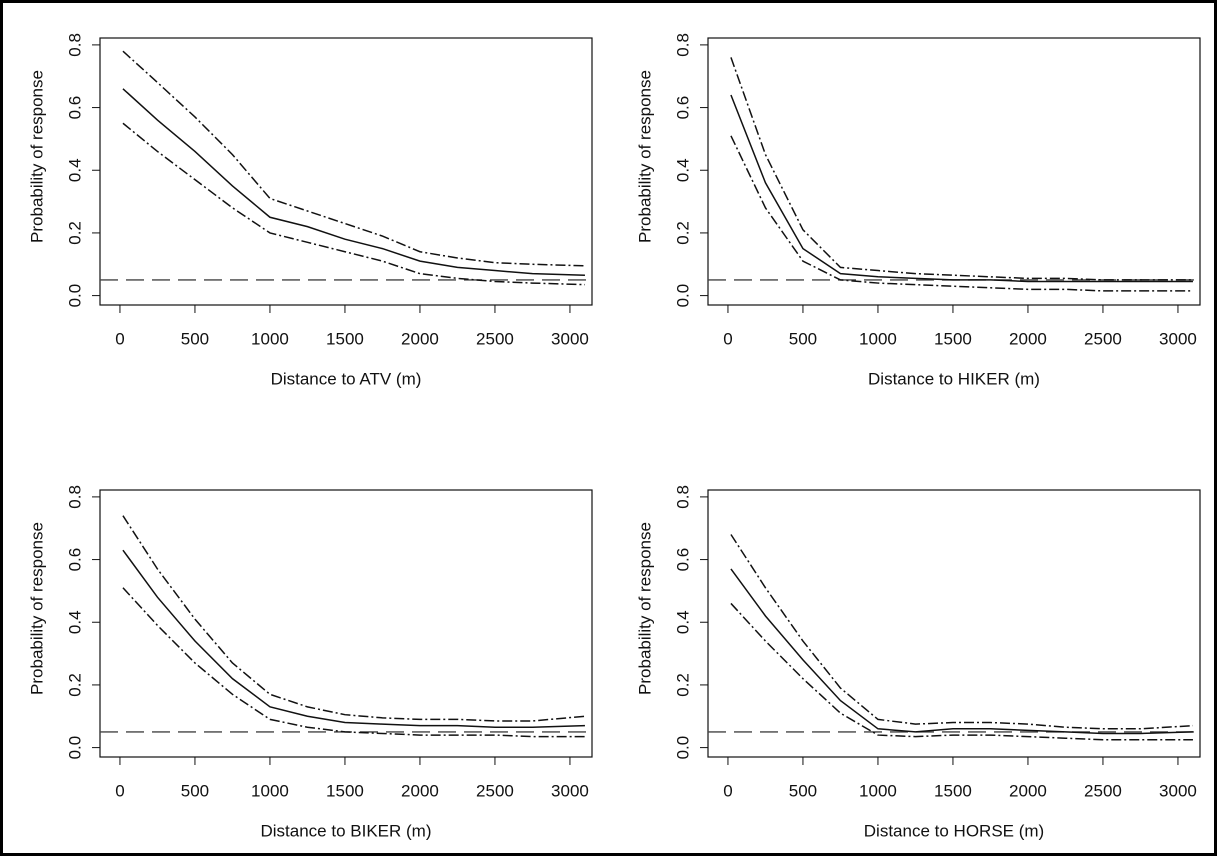 This screenshot has height=856, width=1217. I want to click on x-axis-label: Distance to HORSE (m), so click(954, 830).